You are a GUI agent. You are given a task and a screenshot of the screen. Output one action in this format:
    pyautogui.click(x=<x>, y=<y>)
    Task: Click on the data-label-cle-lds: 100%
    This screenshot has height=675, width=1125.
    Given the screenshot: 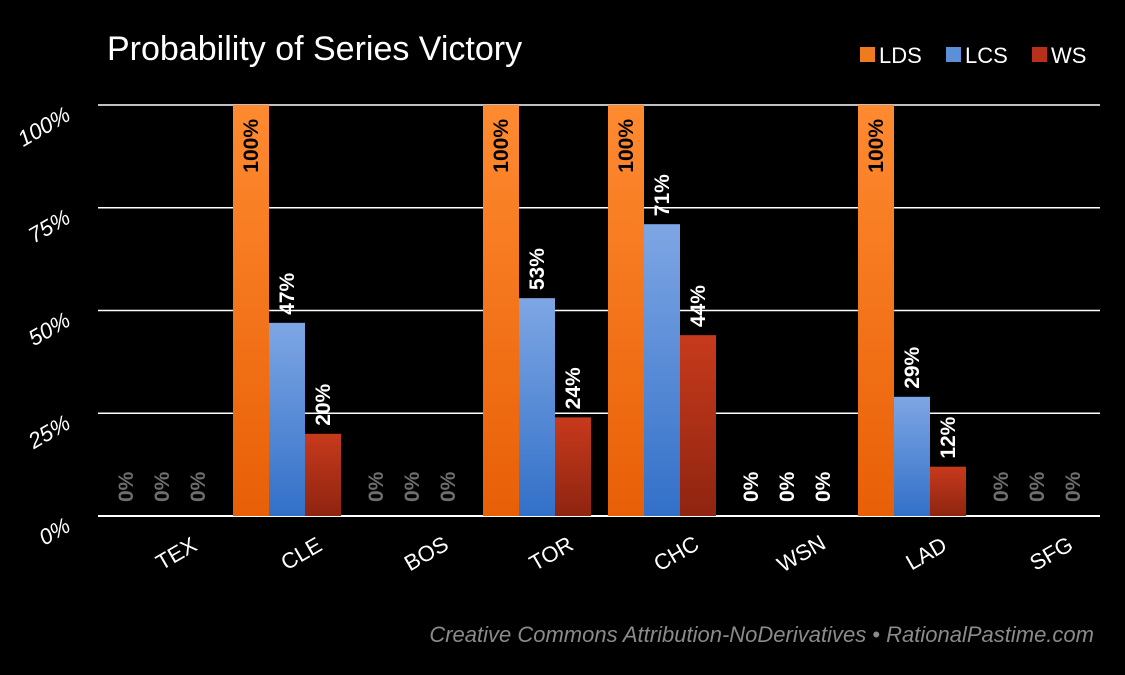 What is the action you would take?
    pyautogui.click(x=251, y=146)
    